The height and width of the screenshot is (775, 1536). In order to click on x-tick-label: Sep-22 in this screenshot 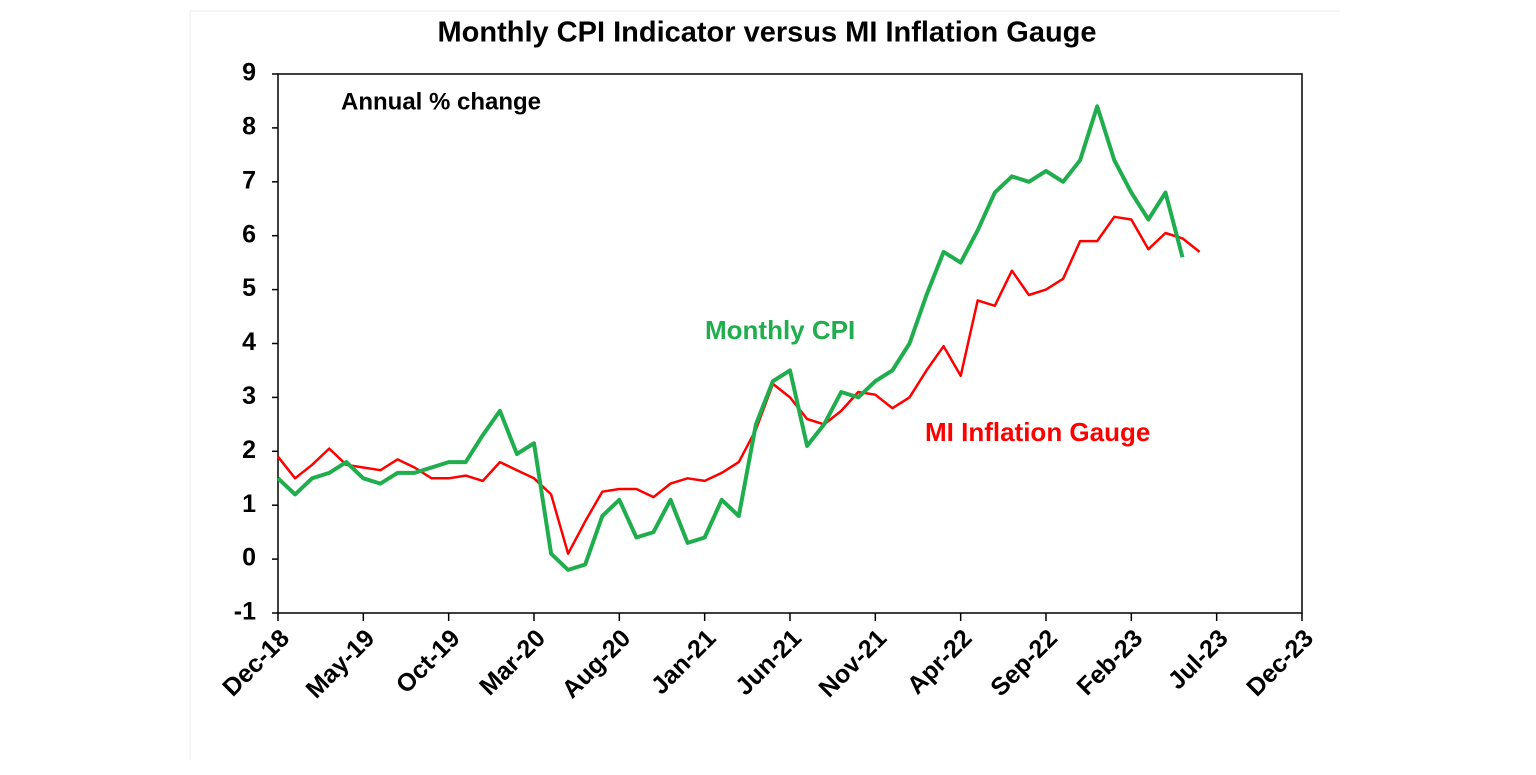, I will do `click(1024, 663)`.